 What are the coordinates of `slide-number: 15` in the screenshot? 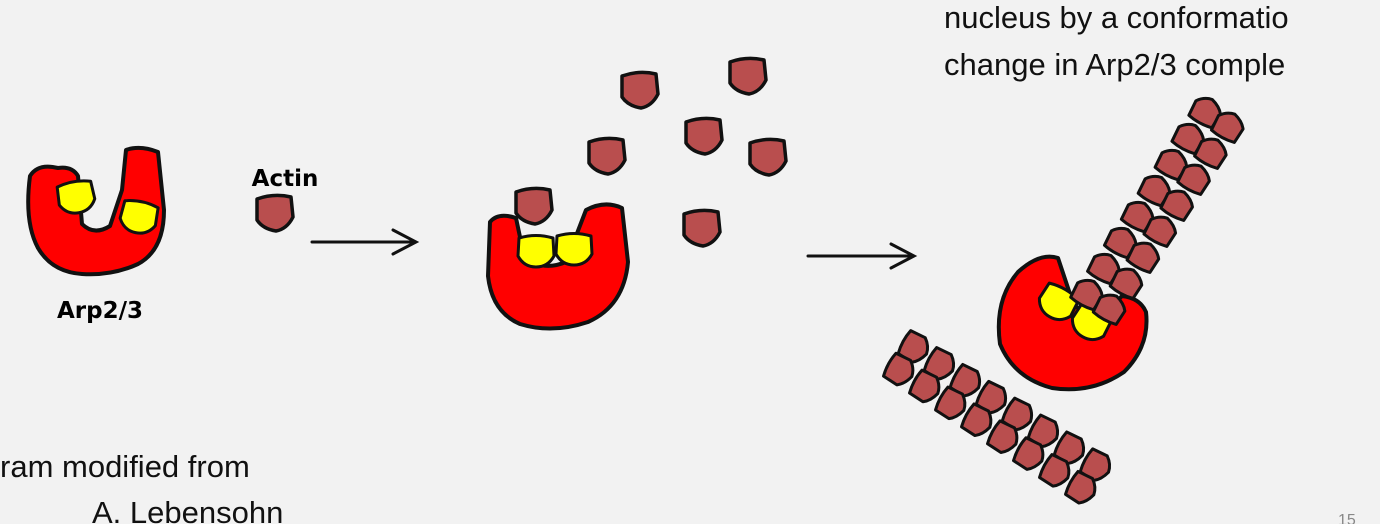 It's located at (1347, 518).